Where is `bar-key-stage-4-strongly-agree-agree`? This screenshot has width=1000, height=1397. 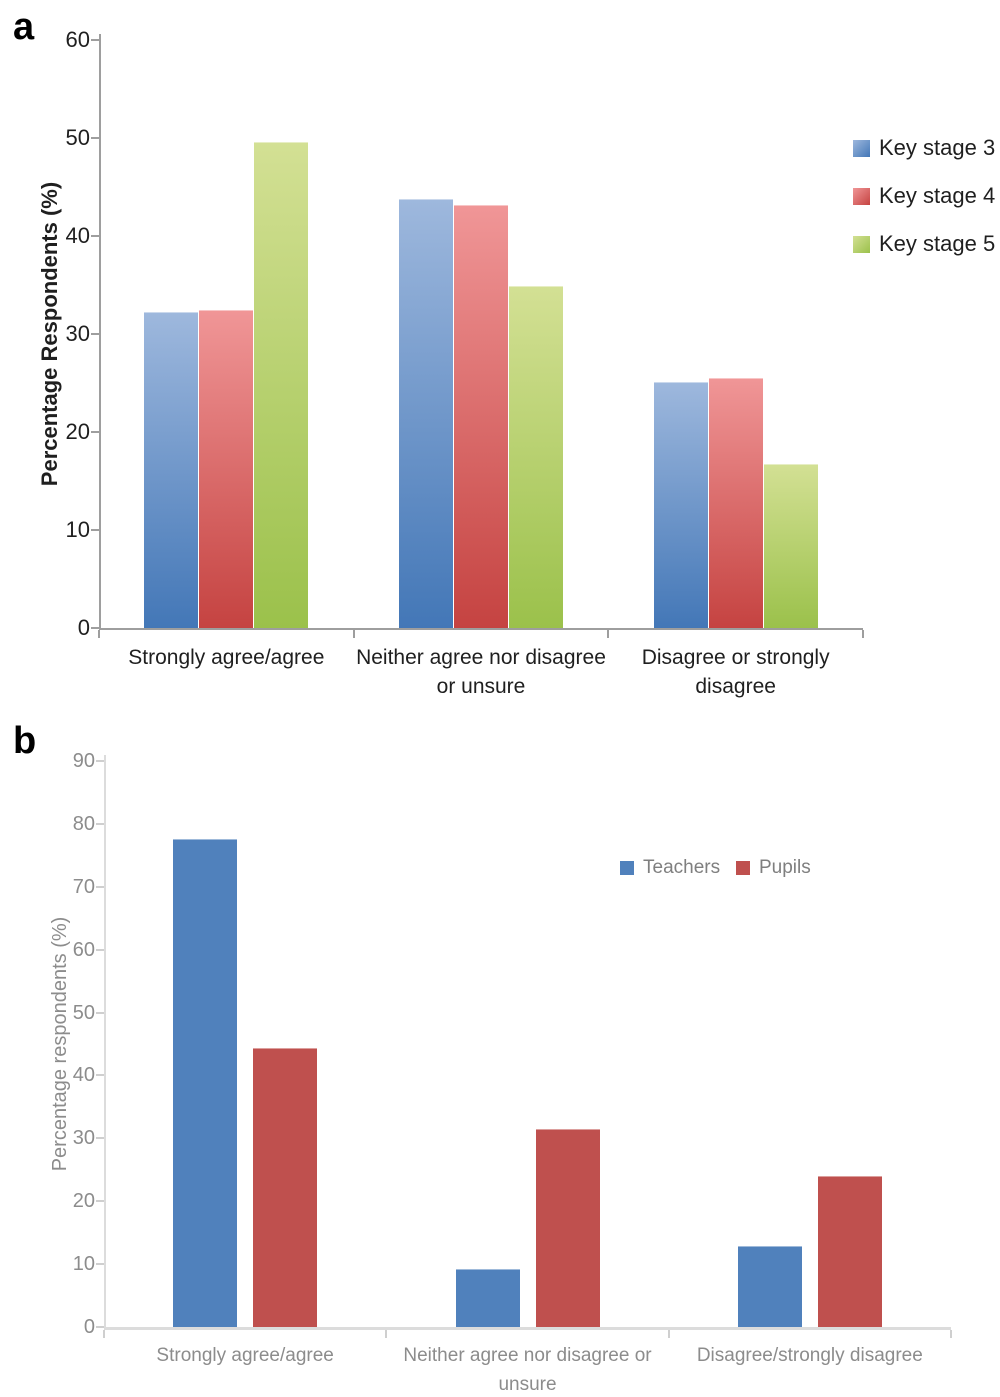
bar-key-stage-4-strongly-agree-agree is located at coordinates (226, 468).